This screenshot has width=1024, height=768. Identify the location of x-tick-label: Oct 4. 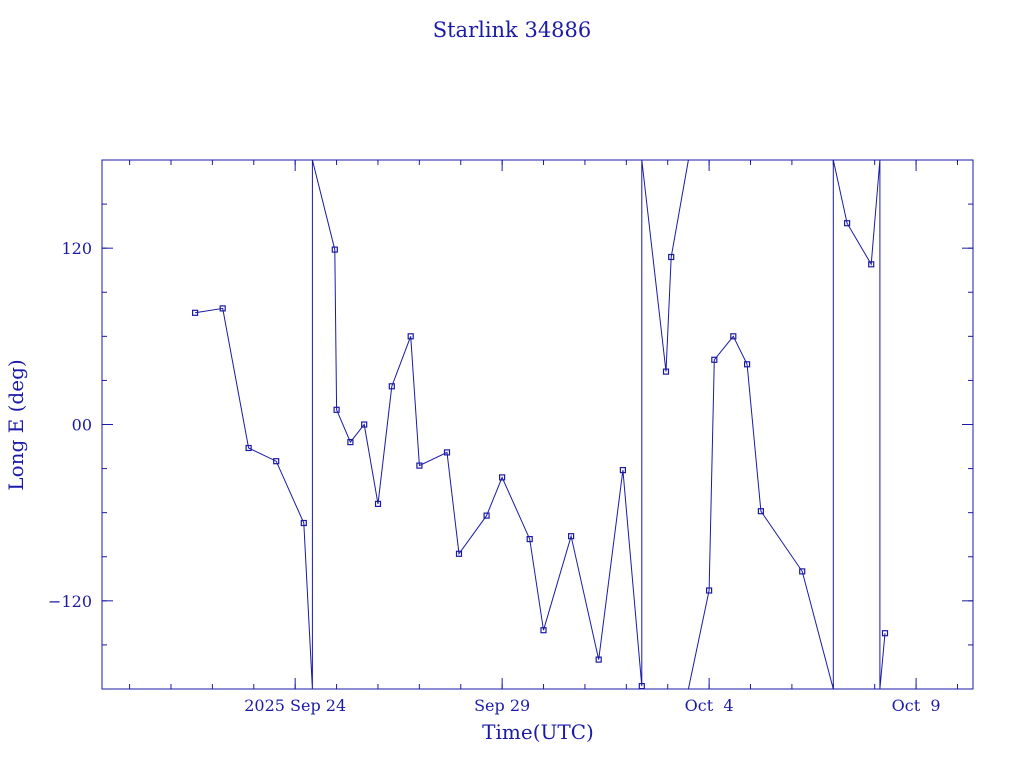
(709, 705).